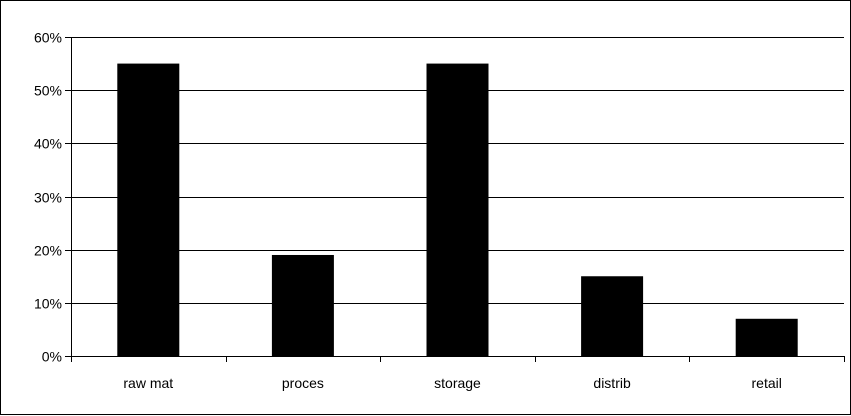 The image size is (851, 416). Describe the element at coordinates (48, 91) in the screenshot. I see `y-tick-label: 50%` at that location.